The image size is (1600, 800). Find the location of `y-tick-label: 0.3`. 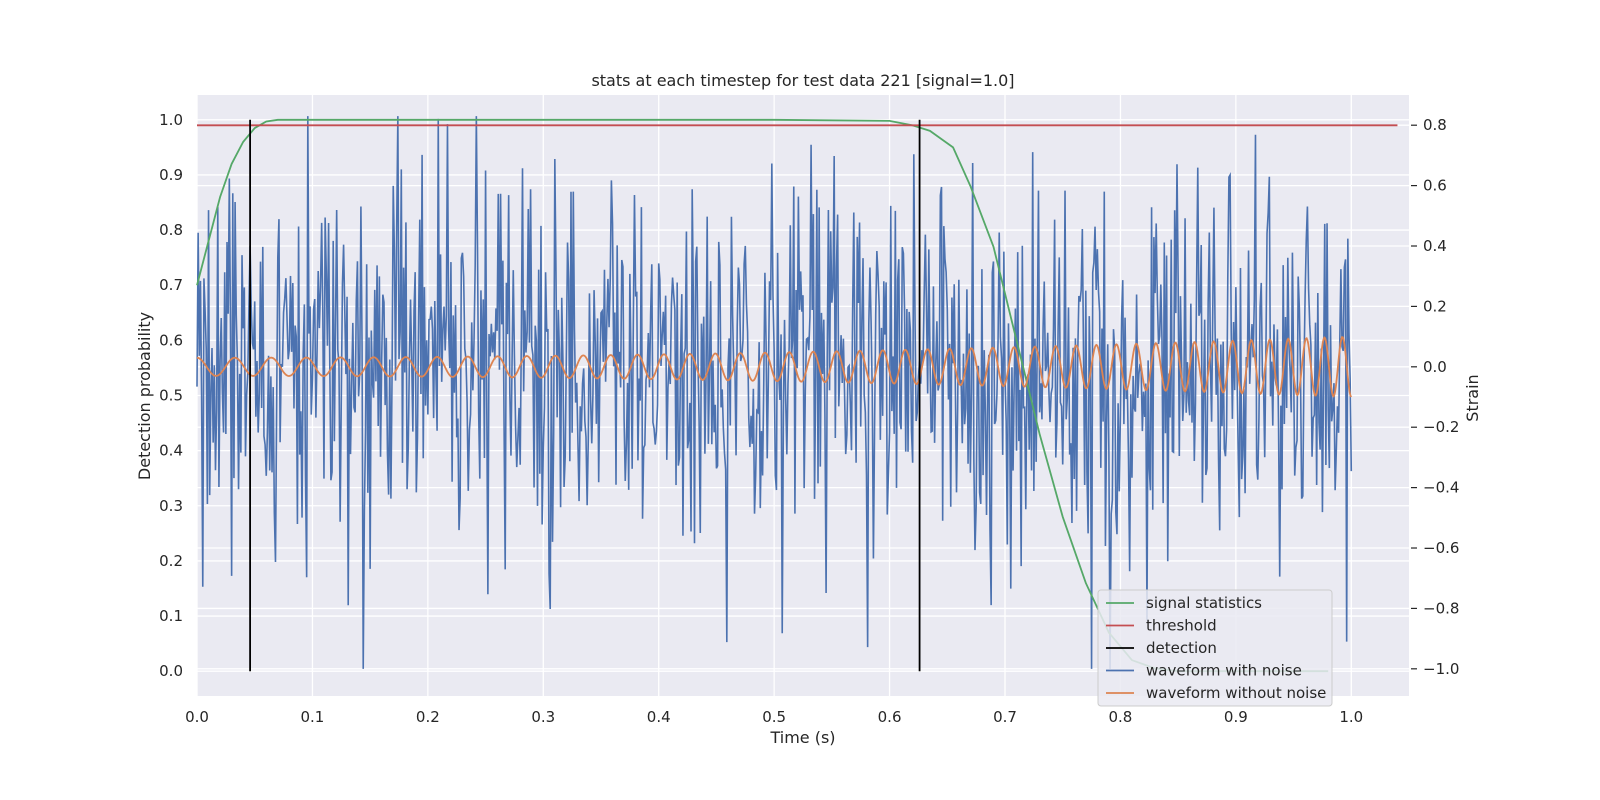

y-tick-label: 0.3 is located at coordinates (171, 506).